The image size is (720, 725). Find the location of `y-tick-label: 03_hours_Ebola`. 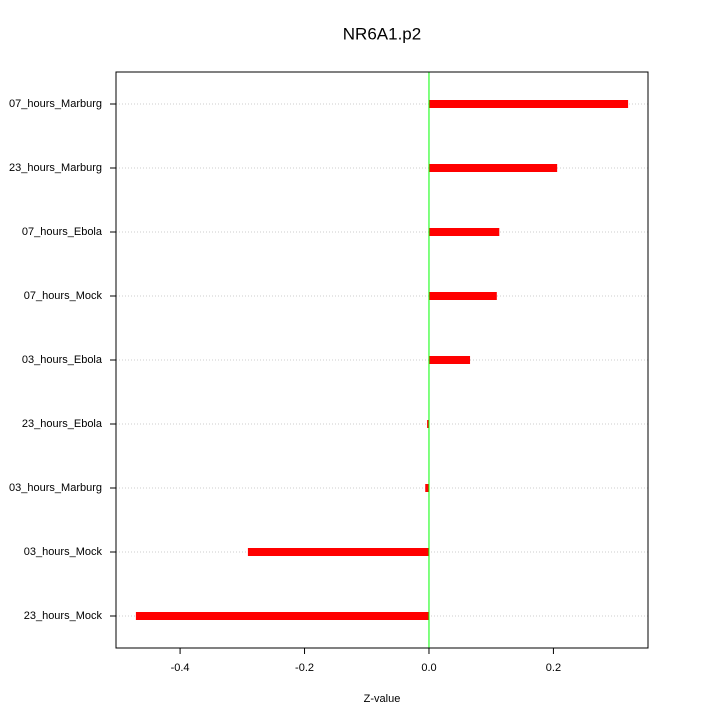

y-tick-label: 03_hours_Ebola is located at coordinates (62, 360).